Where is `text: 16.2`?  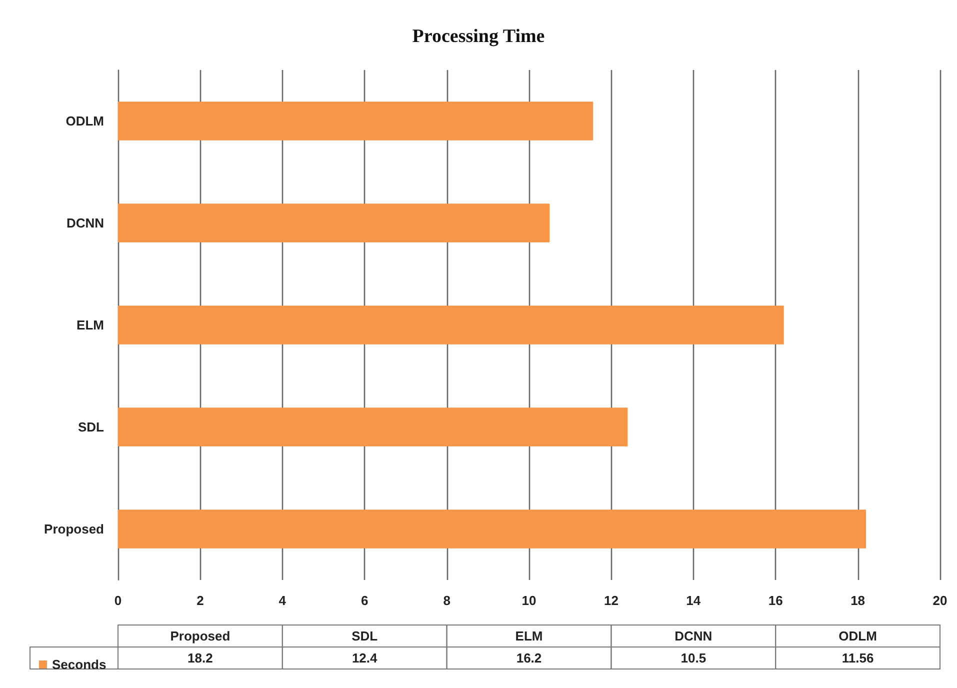 text: 16.2 is located at coordinates (529, 658).